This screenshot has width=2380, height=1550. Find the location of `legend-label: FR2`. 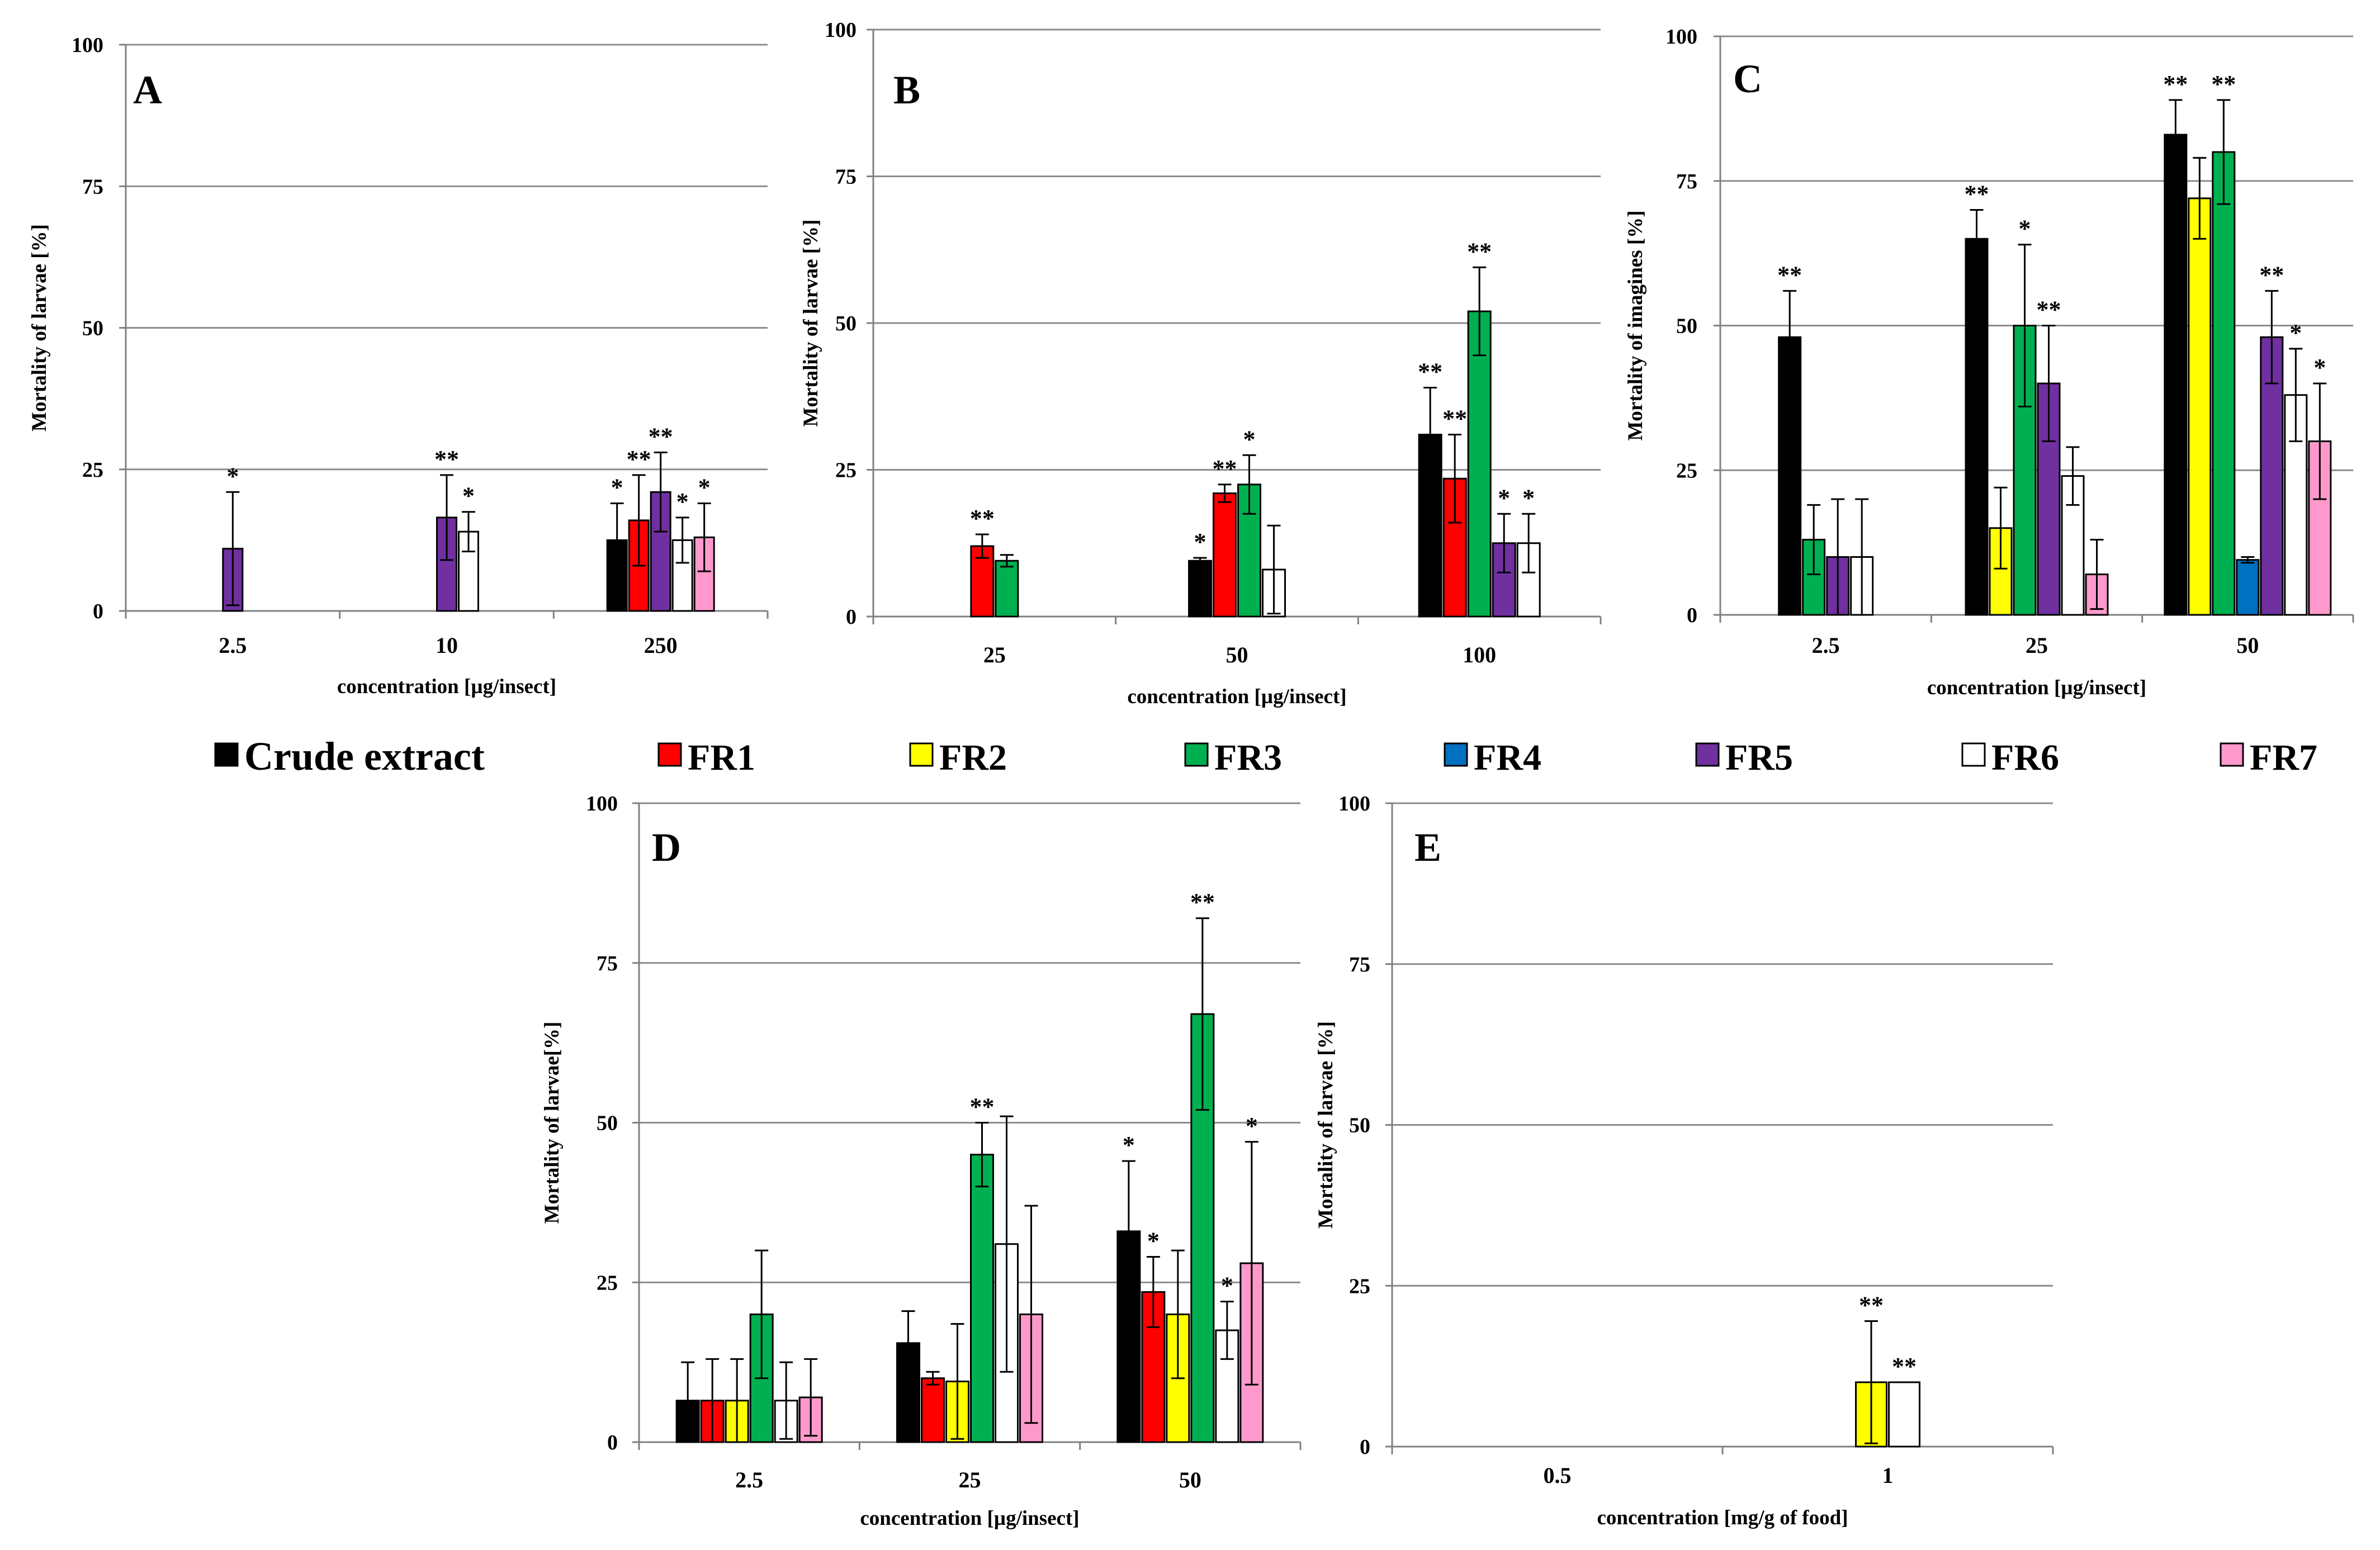

legend-label: FR2 is located at coordinates (973, 758).